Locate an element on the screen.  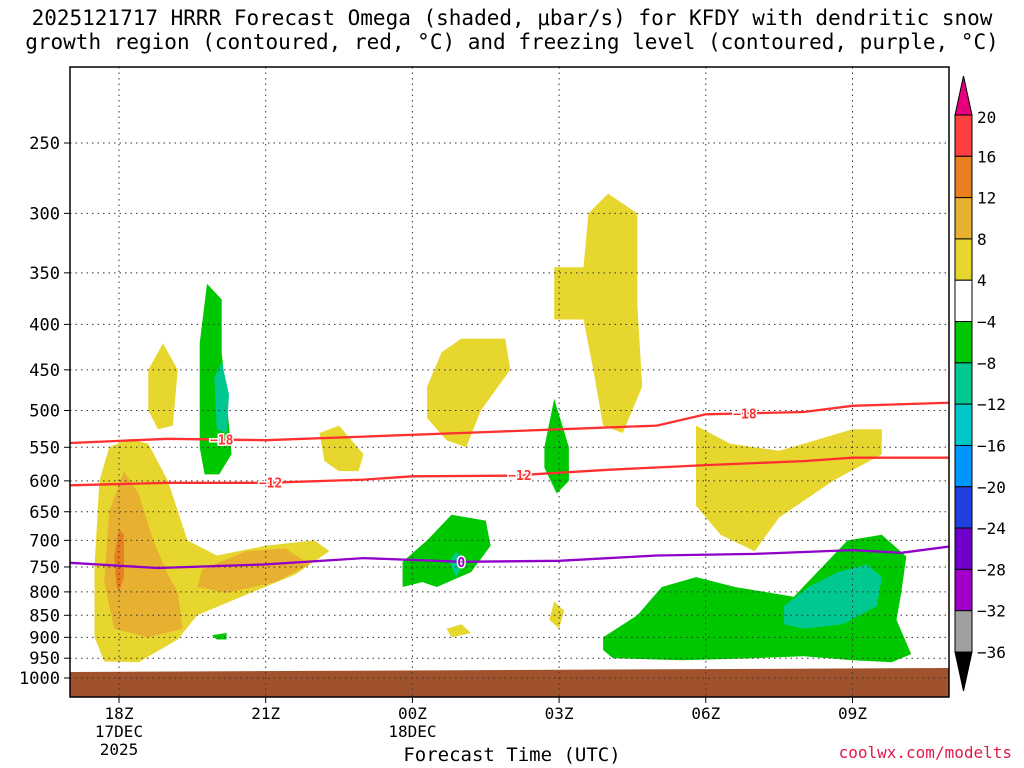
colorbar-label-6: −8 is located at coordinates (986, 363).